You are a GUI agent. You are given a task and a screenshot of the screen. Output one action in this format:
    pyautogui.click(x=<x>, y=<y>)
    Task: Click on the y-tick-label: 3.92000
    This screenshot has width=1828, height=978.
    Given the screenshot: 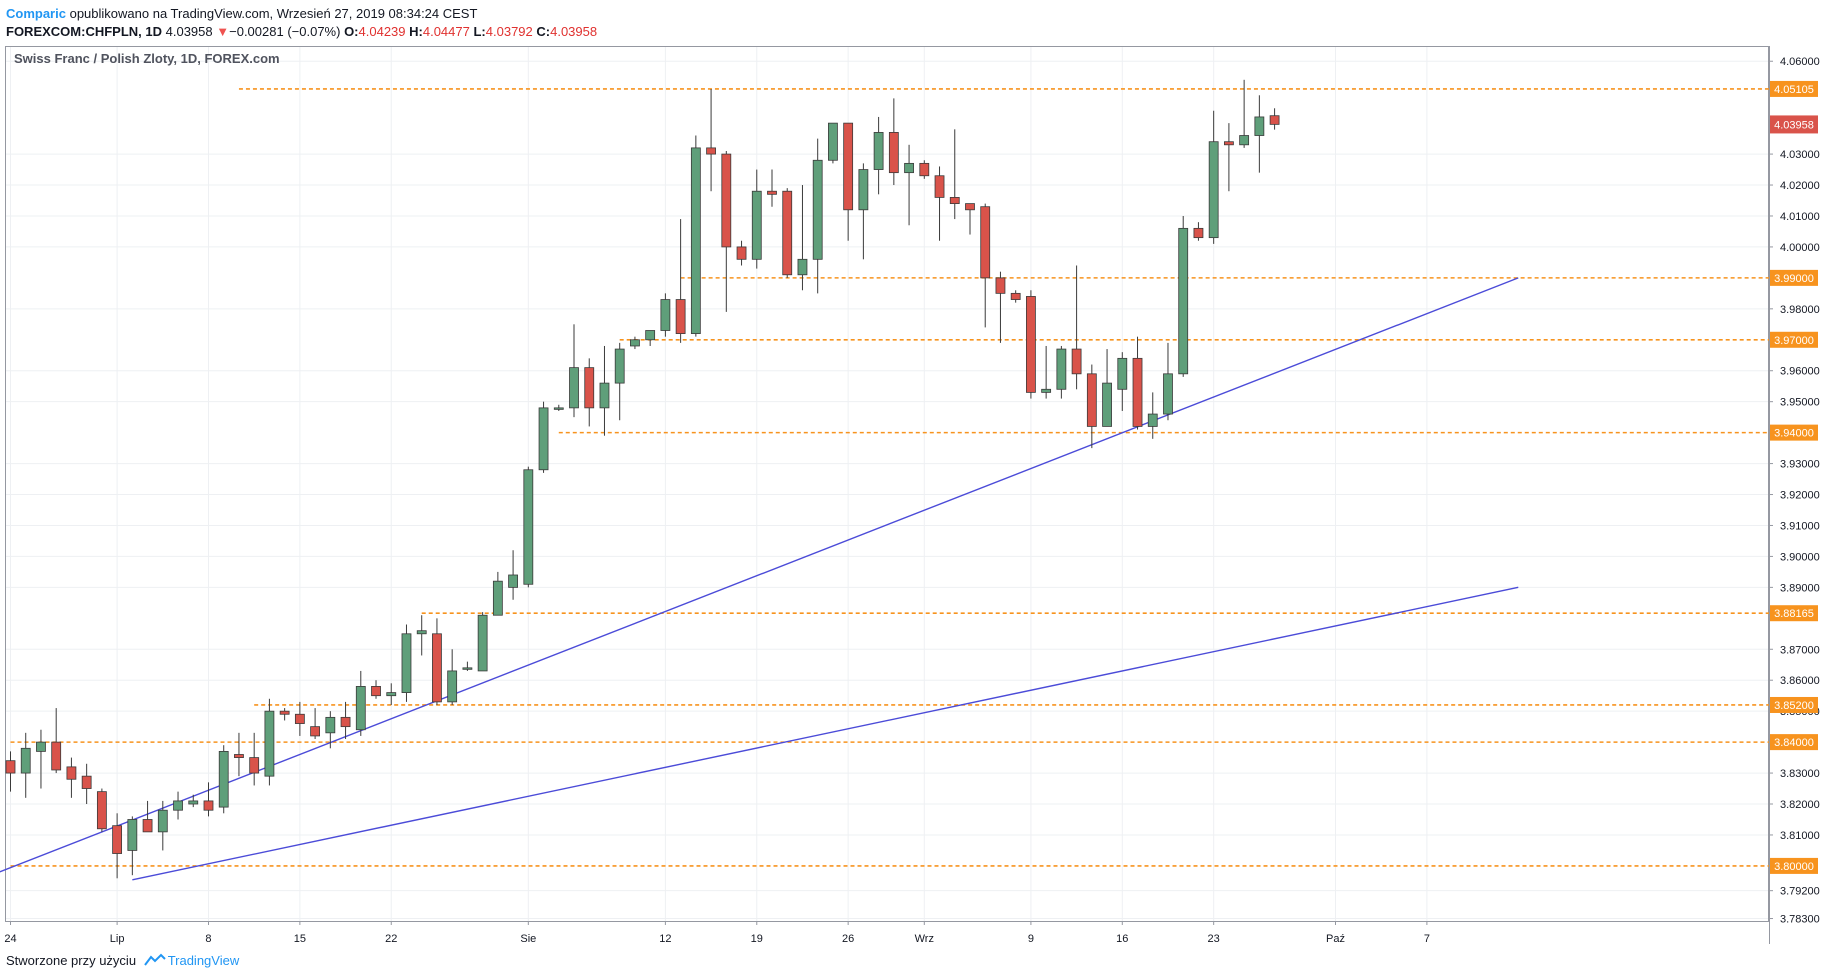 What is the action you would take?
    pyautogui.click(x=1800, y=496)
    